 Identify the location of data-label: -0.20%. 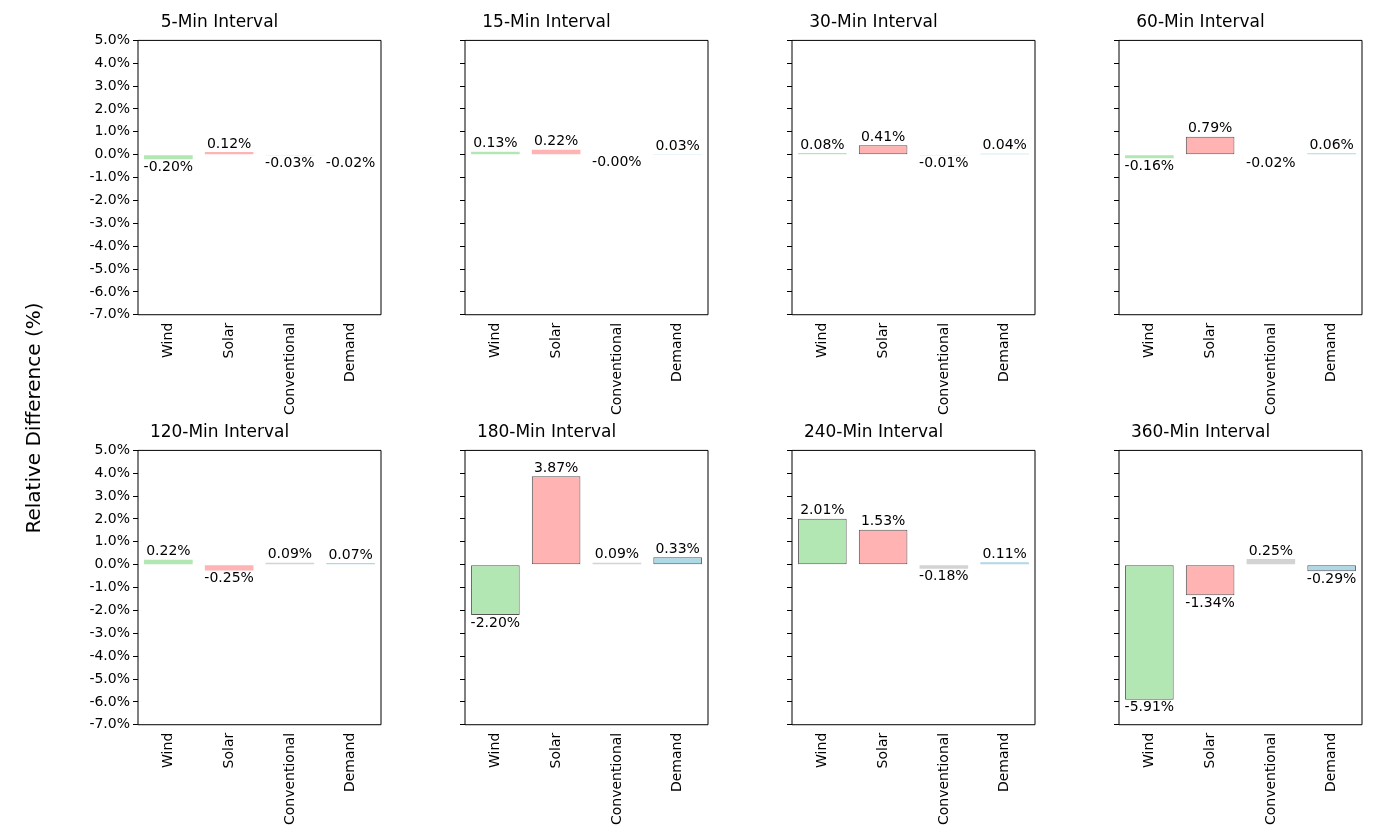
(168, 165).